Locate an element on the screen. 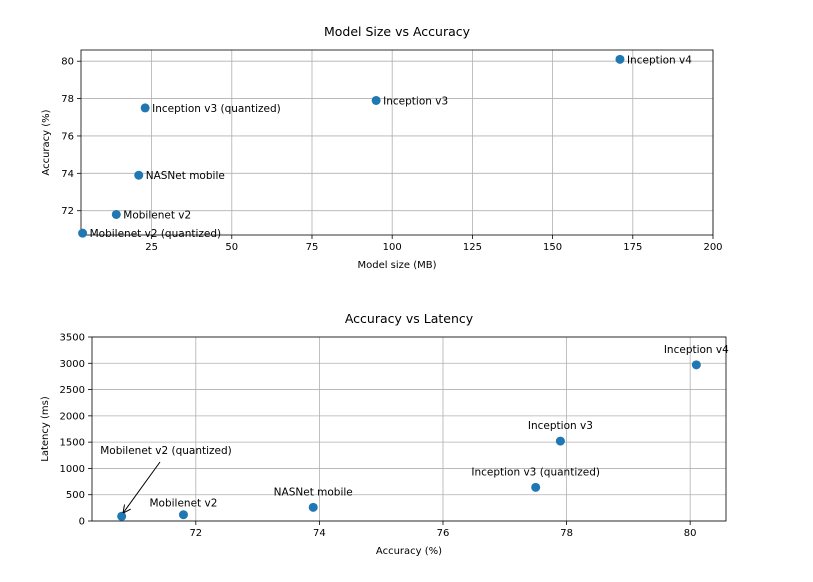  x-tick-label: 150 is located at coordinates (552, 247).